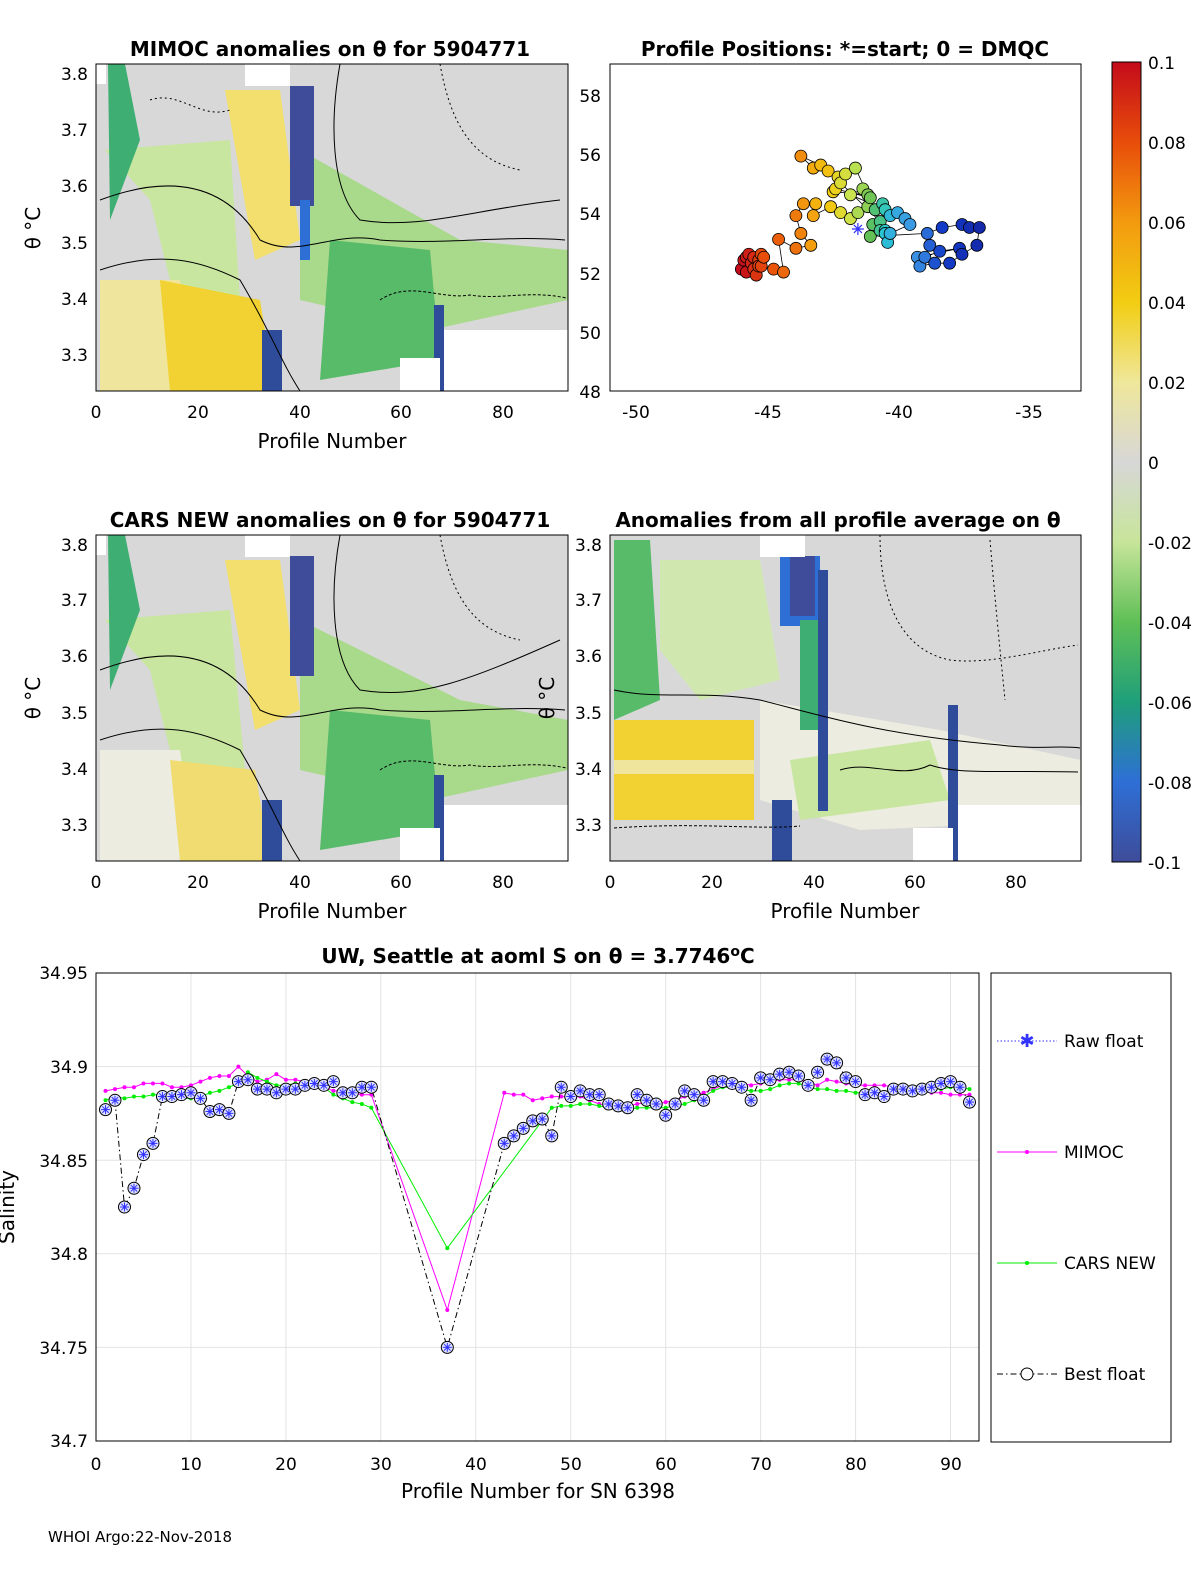  I want to click on positions-ytick: 48, so click(590, 393).